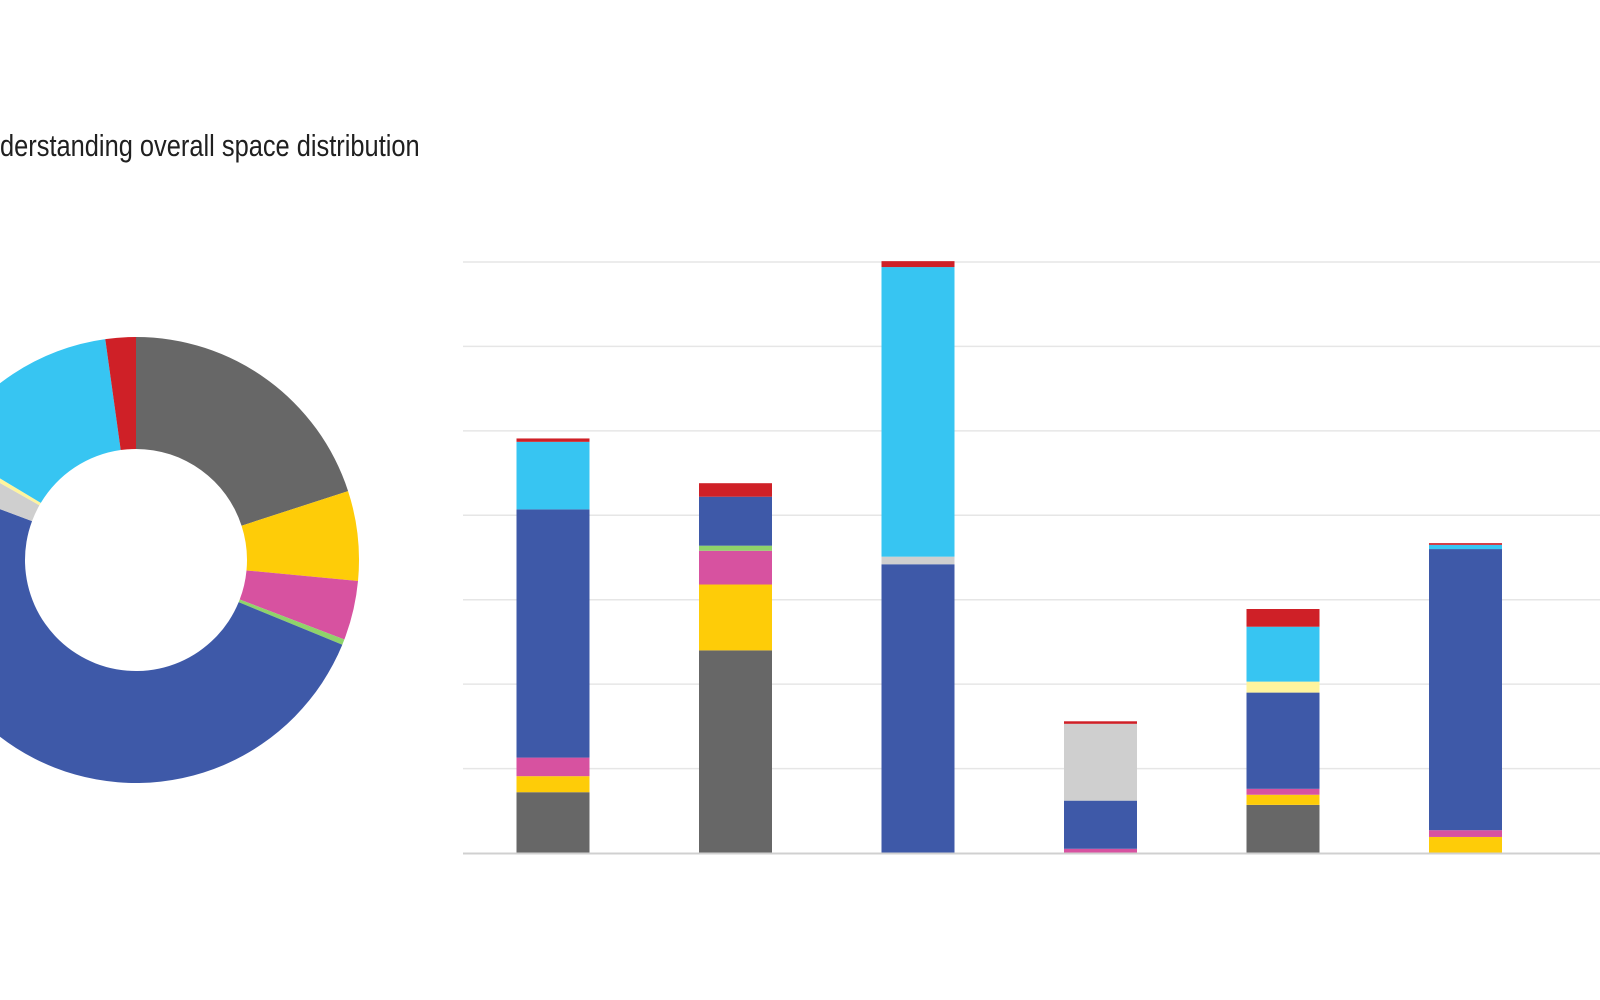 The width and height of the screenshot is (1600, 1000). I want to click on bar-segment-green, so click(735, 548).